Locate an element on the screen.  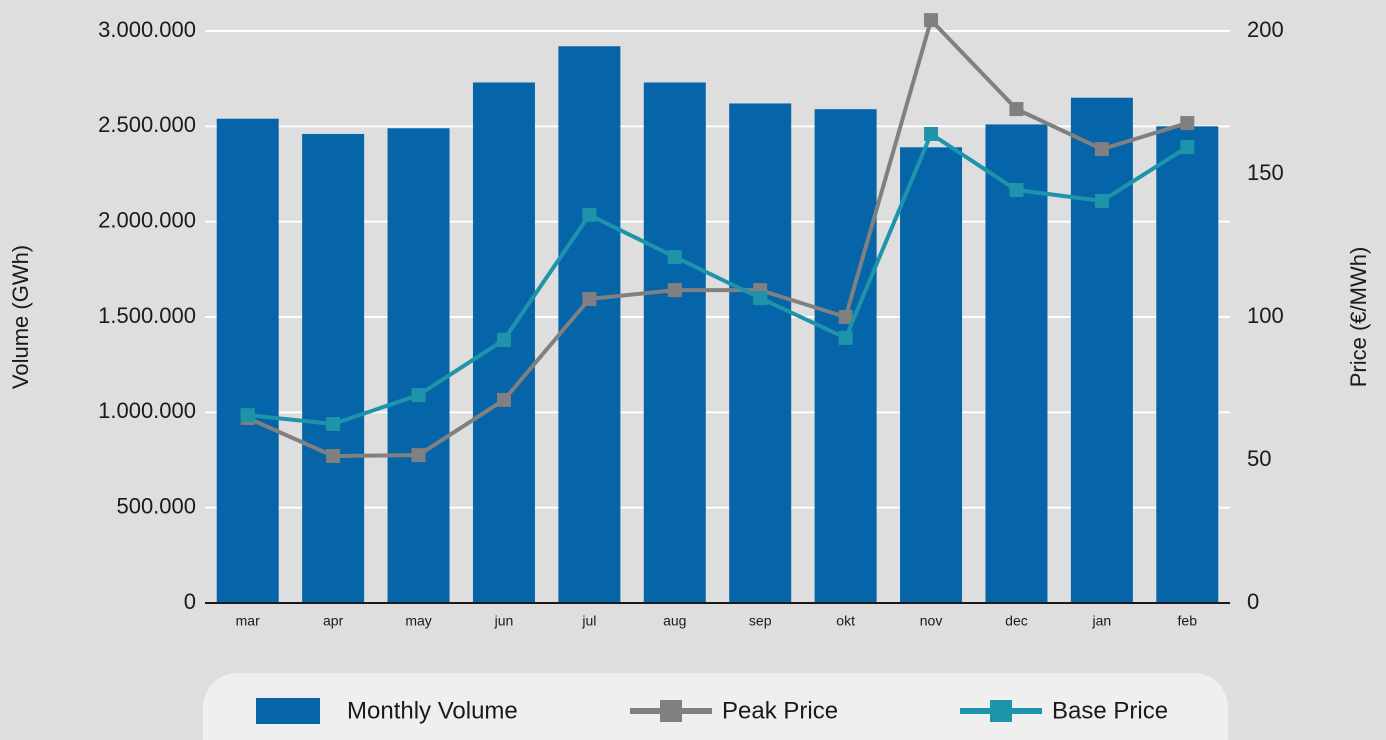
y-axis-title: Volume (GWh) is located at coordinates (20, 317).